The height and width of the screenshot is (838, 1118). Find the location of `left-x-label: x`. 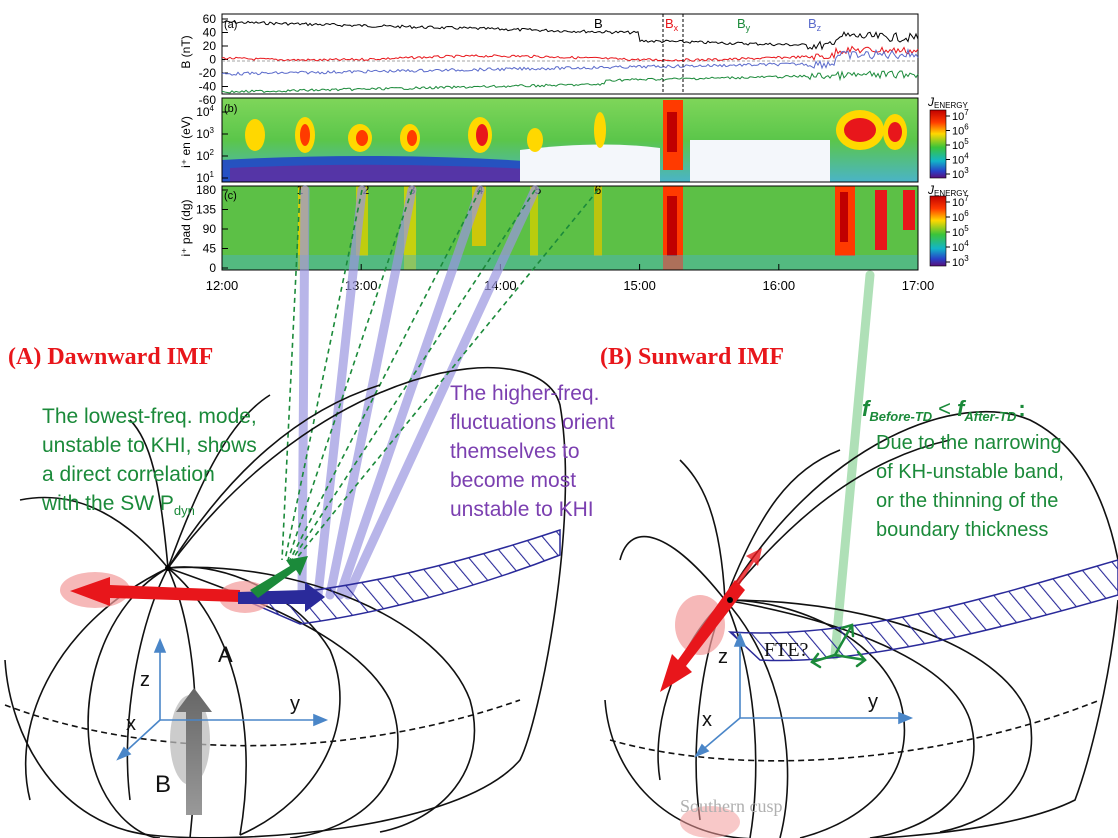

left-x-label: x is located at coordinates (131, 724).